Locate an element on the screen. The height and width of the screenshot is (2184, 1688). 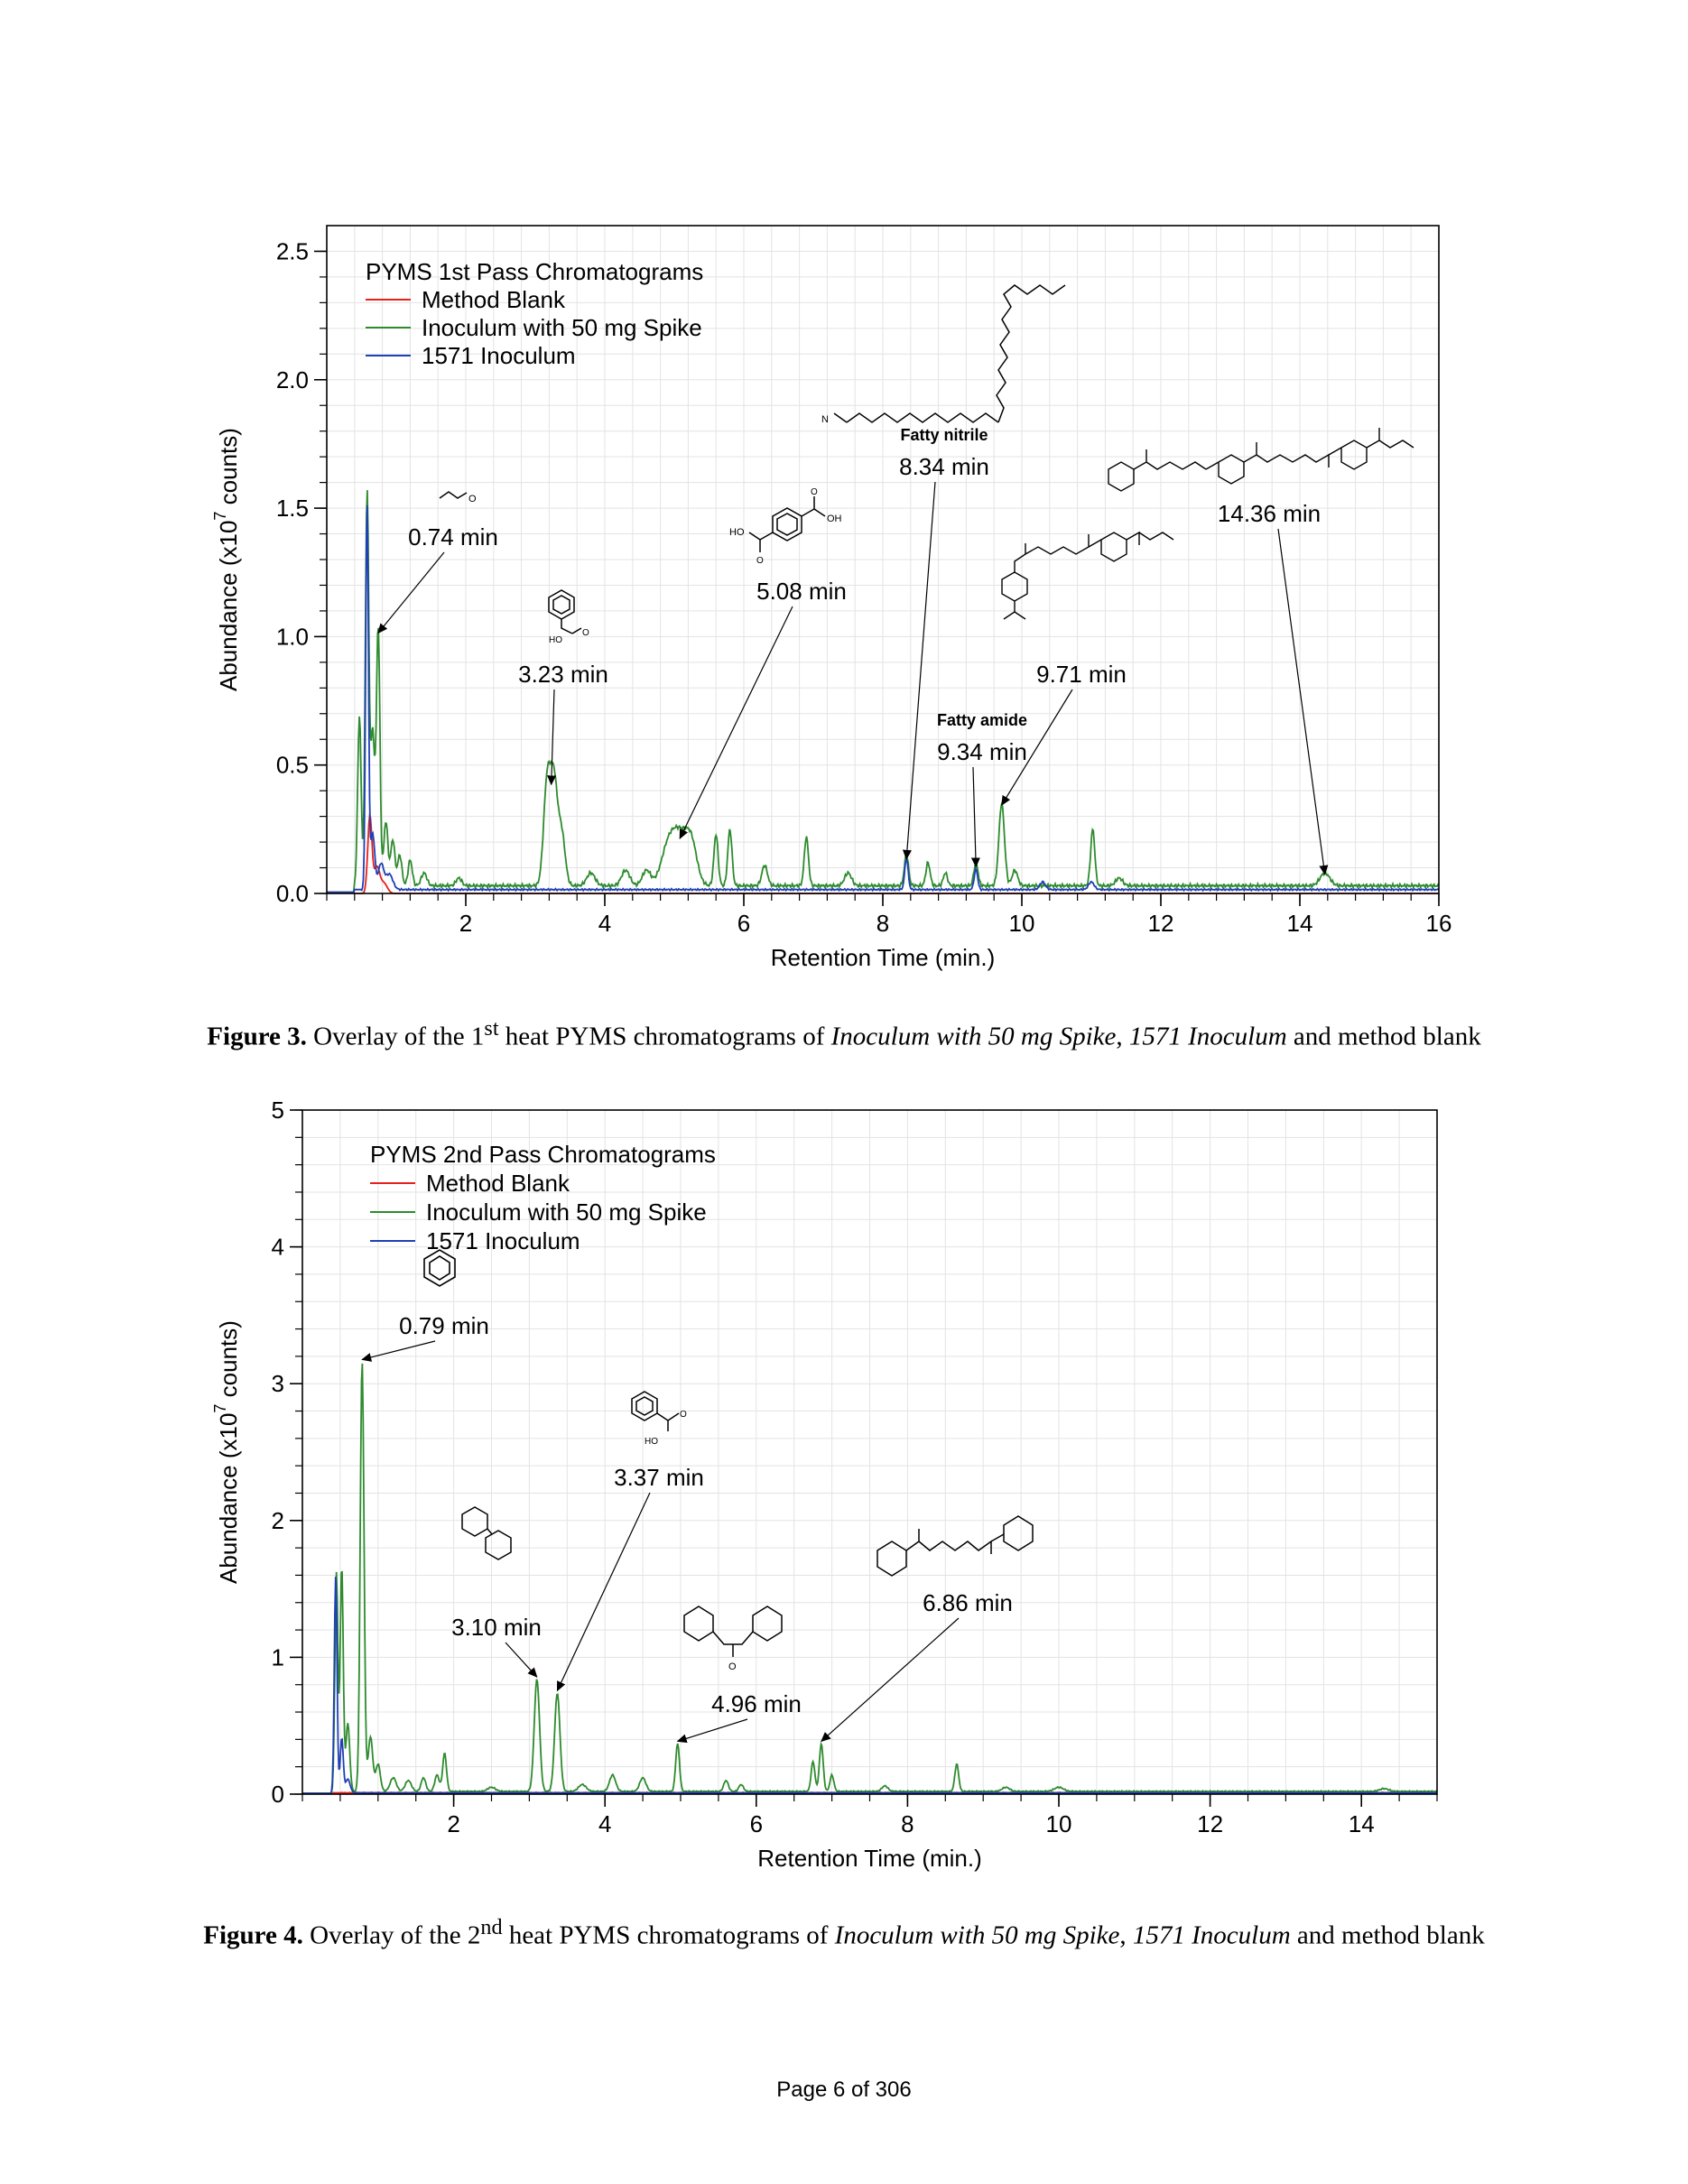
caption-label: Figure 3. is located at coordinates (257, 1036).